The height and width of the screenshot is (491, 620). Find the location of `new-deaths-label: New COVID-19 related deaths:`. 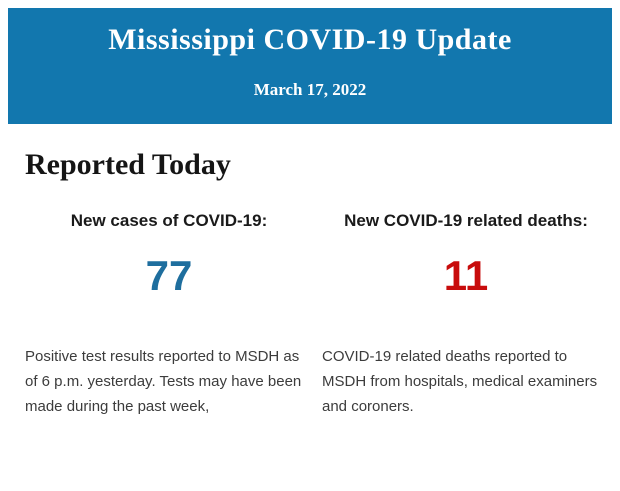

new-deaths-label: New COVID-19 related deaths: is located at coordinates (466, 220).